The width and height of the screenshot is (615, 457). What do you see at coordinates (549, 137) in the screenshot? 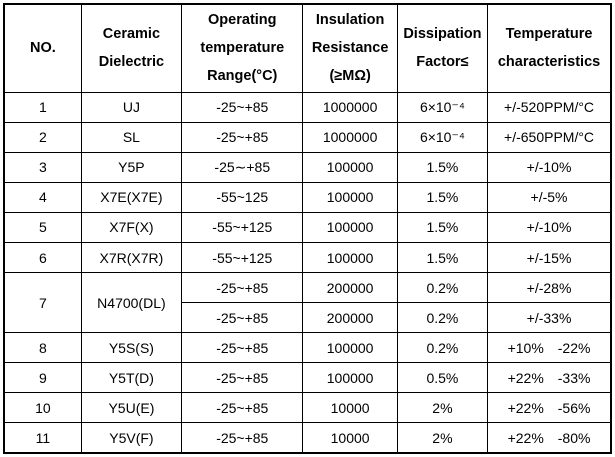
I see `cell-temp-characteristics: +/-650PPM/°C` at bounding box center [549, 137].